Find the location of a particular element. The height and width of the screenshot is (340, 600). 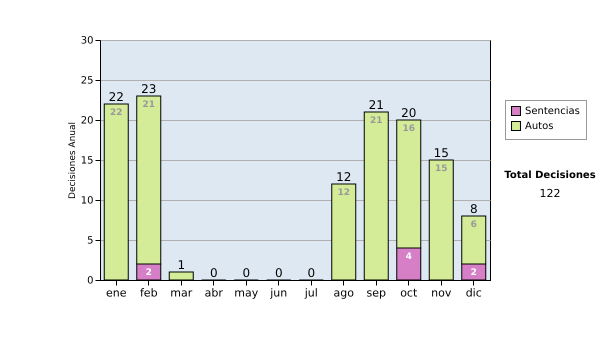

x-tick-label: jun is located at coordinates (278, 293).